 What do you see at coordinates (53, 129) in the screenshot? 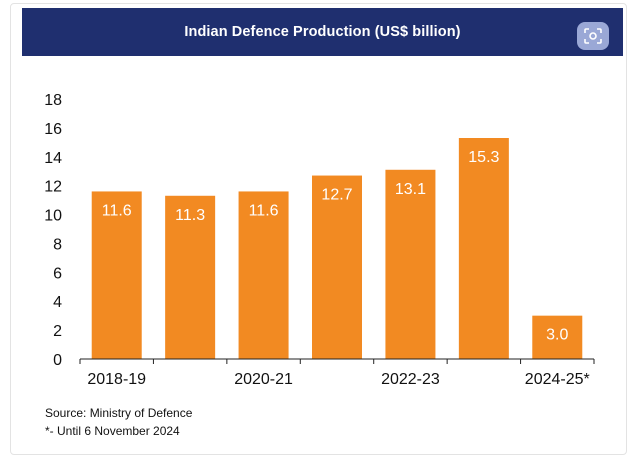
I see `y-tick-label: 16` at bounding box center [53, 129].